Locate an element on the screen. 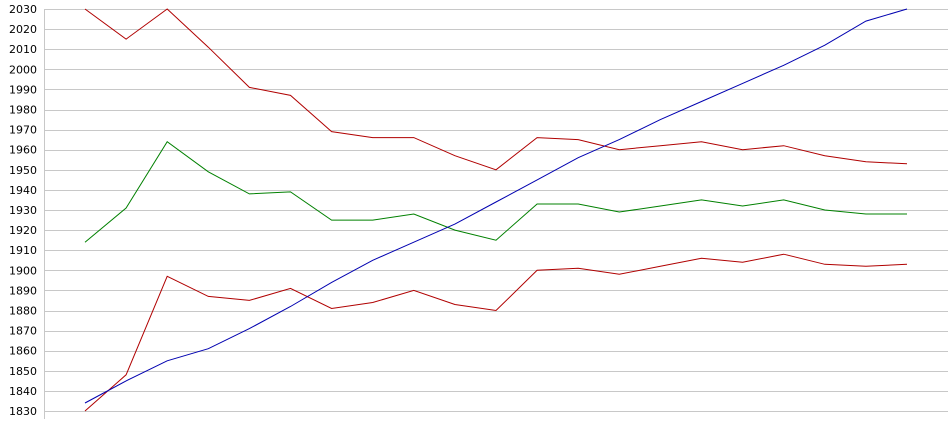  y-tick-label-1860: 1860 is located at coordinates (23, 351).